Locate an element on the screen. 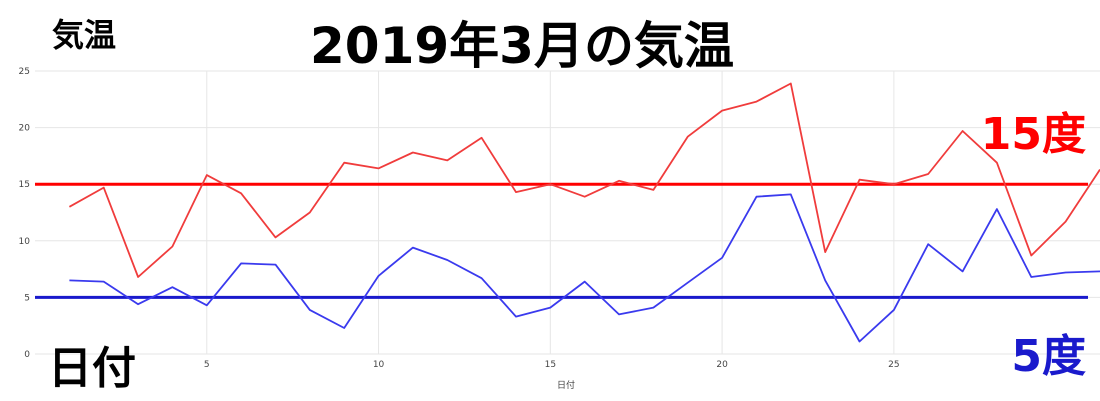 The height and width of the screenshot is (401, 1100). reference-high-label: 15度 is located at coordinates (1033, 134).